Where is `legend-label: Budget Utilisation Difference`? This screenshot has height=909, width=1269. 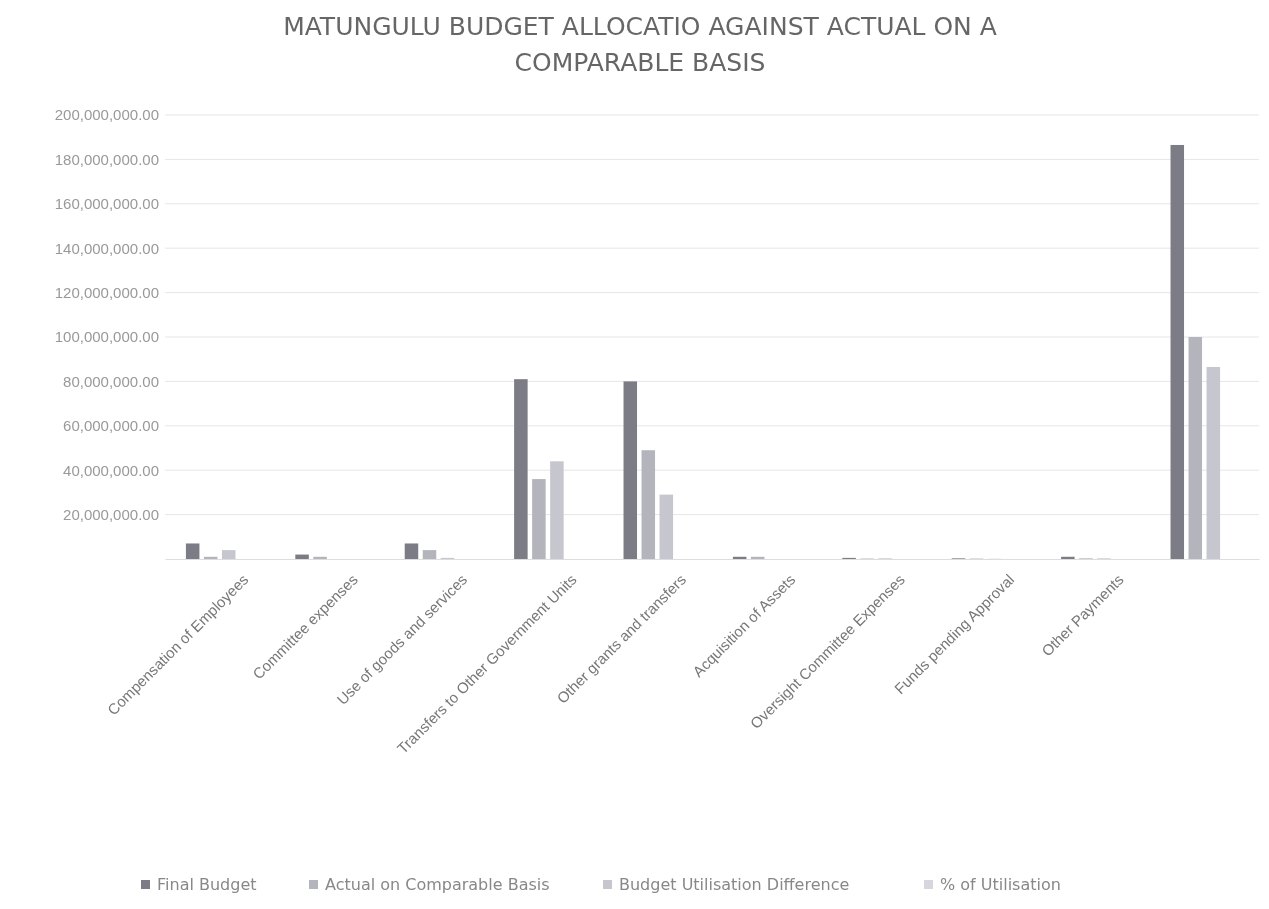
legend-label: Budget Utilisation Difference is located at coordinates (734, 884).